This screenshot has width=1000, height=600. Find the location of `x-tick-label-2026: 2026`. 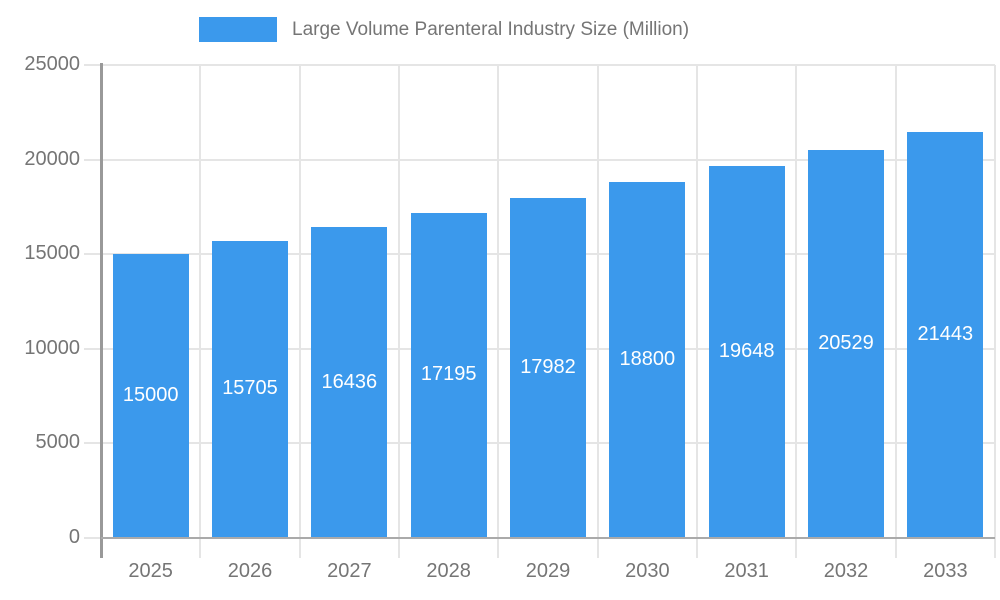

x-tick-label-2026: 2026 is located at coordinates (250, 571).